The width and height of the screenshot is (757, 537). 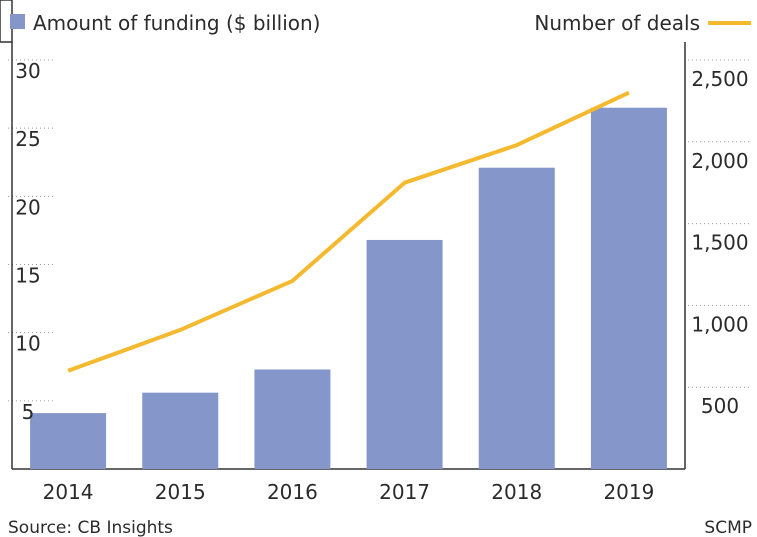 What do you see at coordinates (27, 207) in the screenshot?
I see `y-left-tick-label: 20` at bounding box center [27, 207].